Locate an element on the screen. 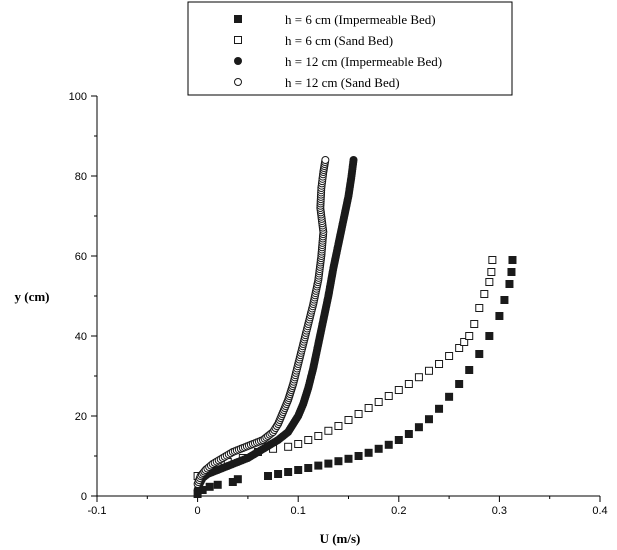 The image size is (617, 550). x-tick-label: 0.3 is located at coordinates (499, 511).